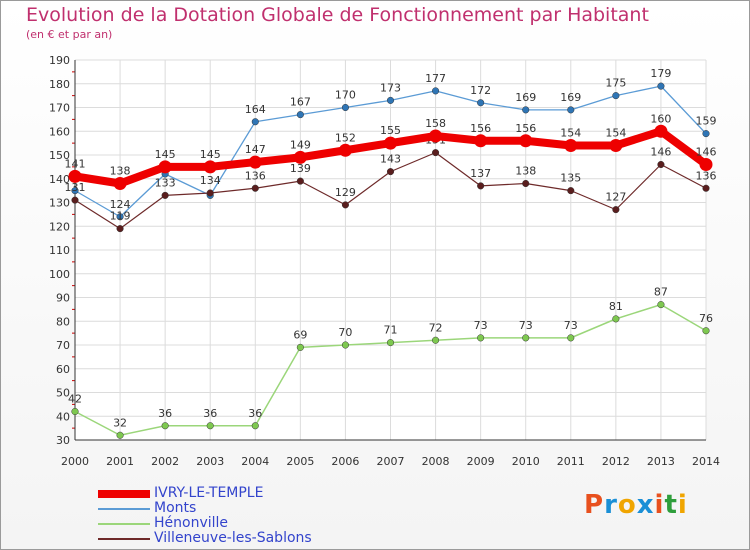  What do you see at coordinates (59, 60) in the screenshot?
I see `y-tick-label: 190` at bounding box center [59, 60].